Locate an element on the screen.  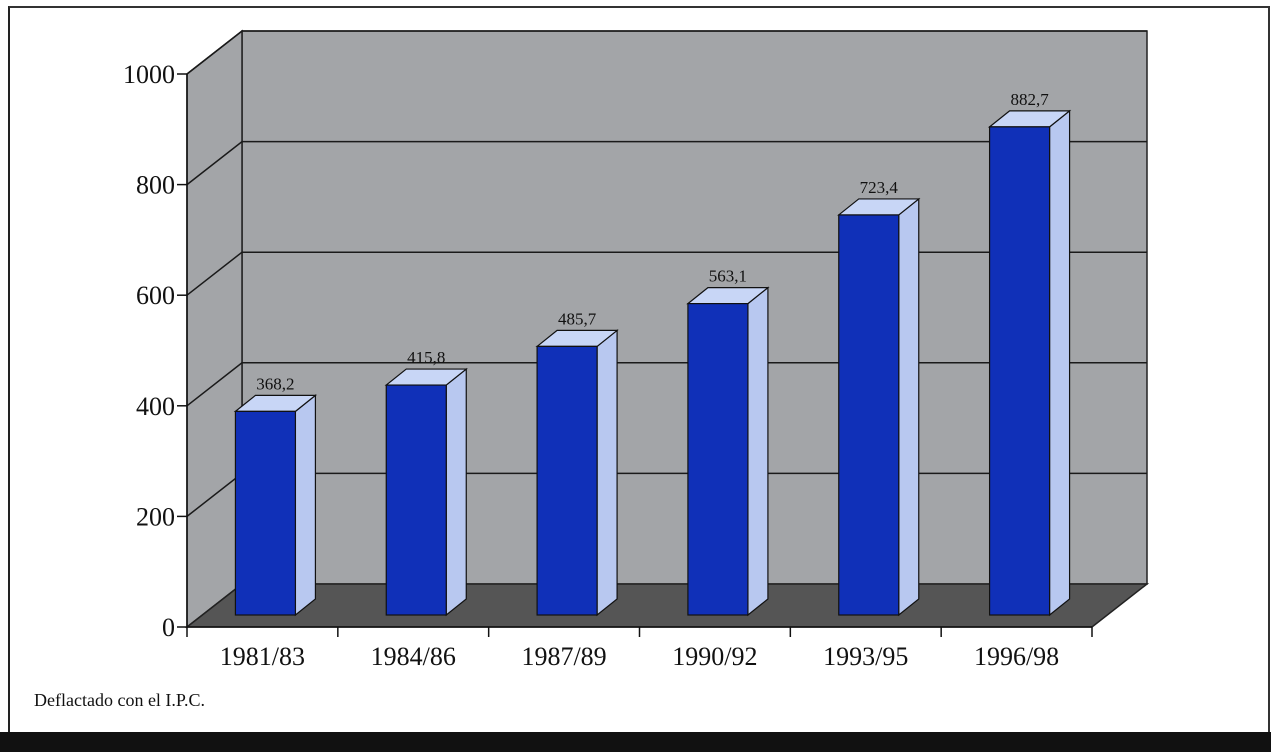
data-label: 415,8 is located at coordinates (426, 357).